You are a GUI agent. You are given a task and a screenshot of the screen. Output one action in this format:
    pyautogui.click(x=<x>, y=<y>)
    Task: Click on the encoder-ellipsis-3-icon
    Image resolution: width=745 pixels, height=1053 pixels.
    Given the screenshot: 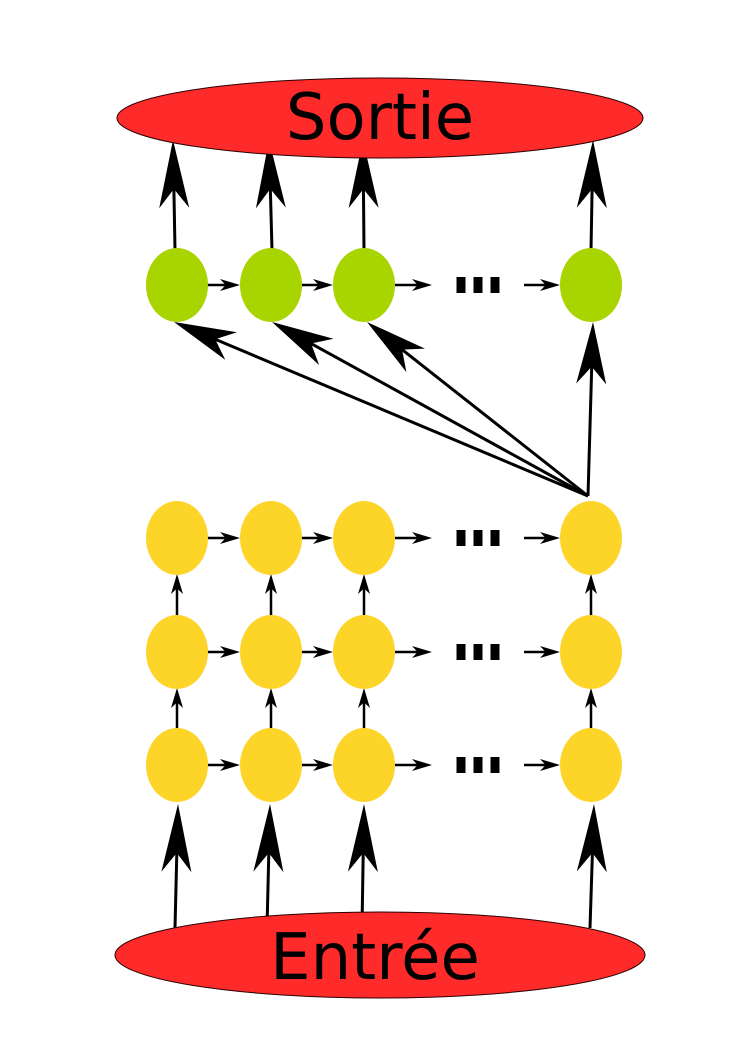 What is the action you would take?
    pyautogui.click(x=478, y=765)
    